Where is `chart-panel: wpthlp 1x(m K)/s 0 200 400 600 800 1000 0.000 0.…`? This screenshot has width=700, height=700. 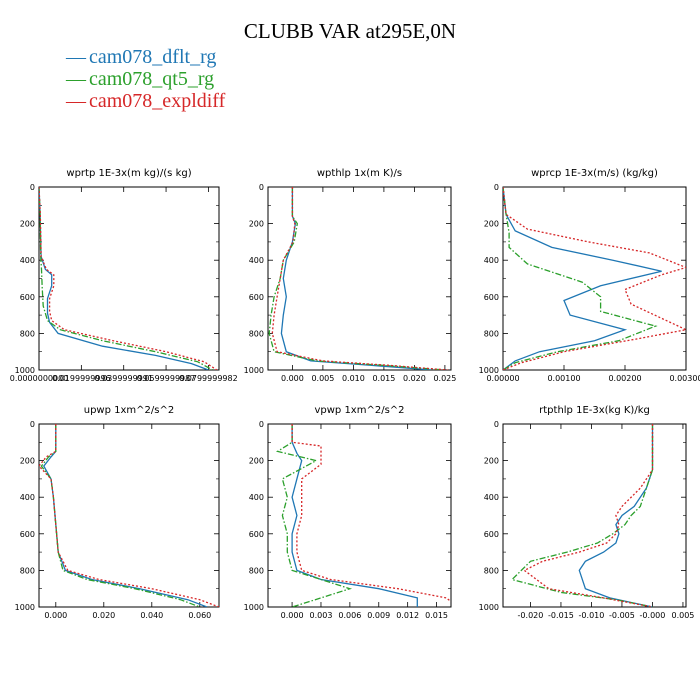 chart-panel: wpthlp 1x(m K)/s 0 200 400 600 800 1000 0.000 0.… is located at coordinates (350, 275).